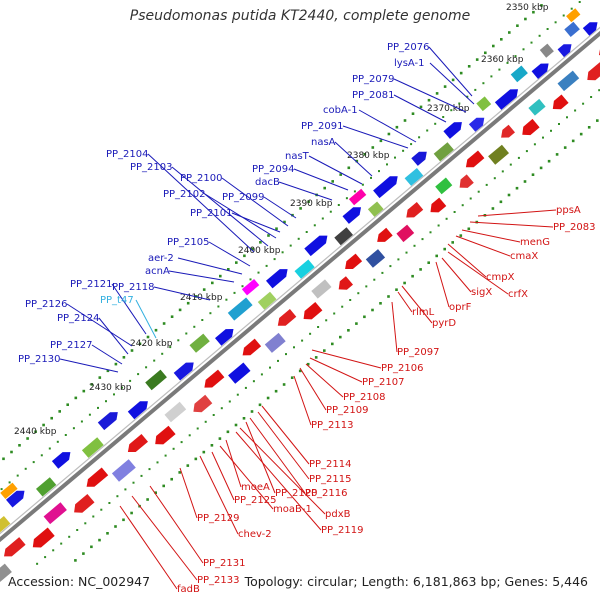 This screenshot has height=600, width=600. Describe the element at coordinates (481, 292) in the screenshot. I see `reverse-gene-label: sigX` at that location.